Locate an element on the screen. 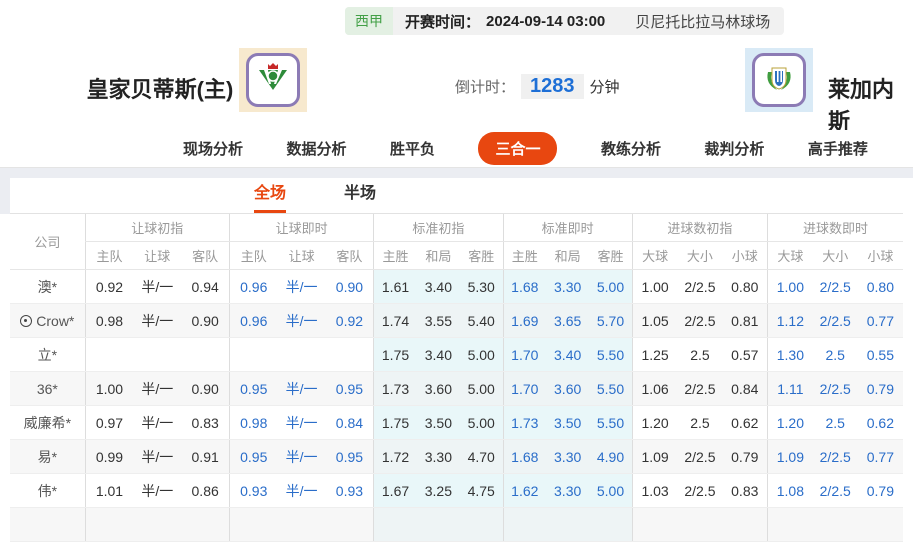 The width and height of the screenshot is (913, 542). odds-cell: 1.69 is located at coordinates (524, 320).